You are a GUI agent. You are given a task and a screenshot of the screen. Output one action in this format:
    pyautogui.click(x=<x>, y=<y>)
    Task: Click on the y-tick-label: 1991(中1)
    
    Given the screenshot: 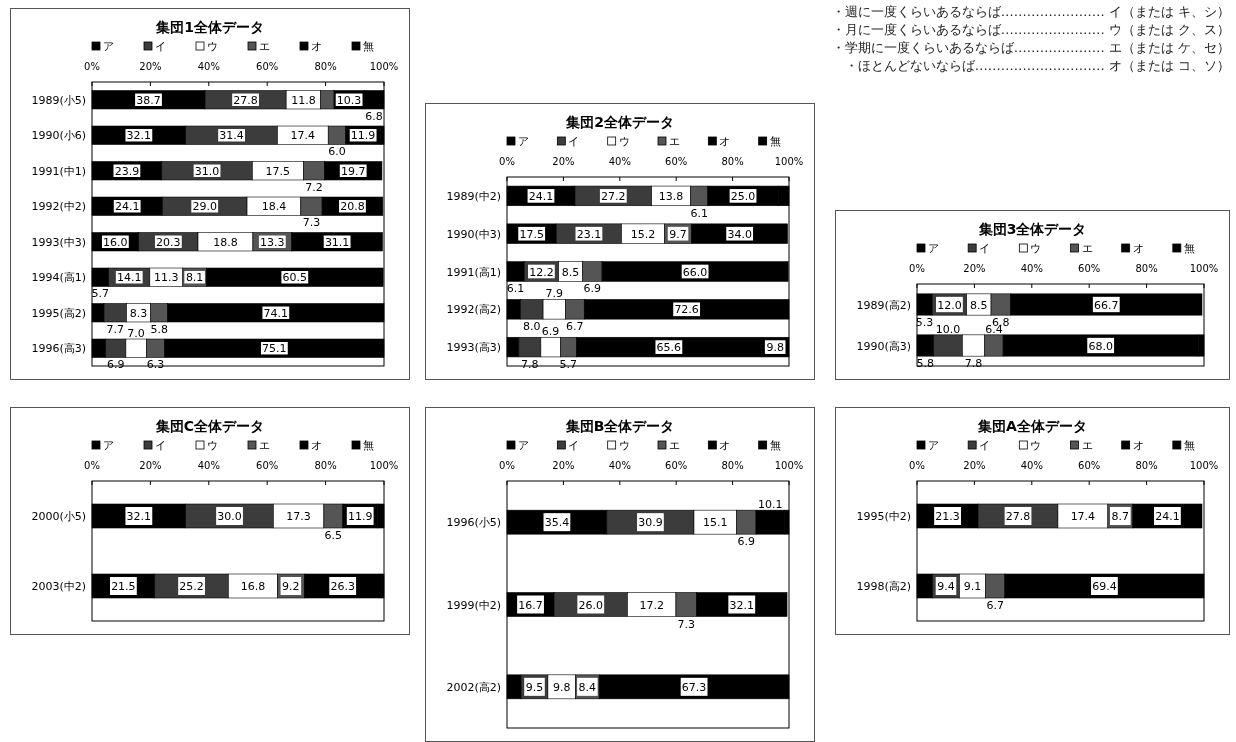 What is the action you would take?
    pyautogui.click(x=58, y=171)
    